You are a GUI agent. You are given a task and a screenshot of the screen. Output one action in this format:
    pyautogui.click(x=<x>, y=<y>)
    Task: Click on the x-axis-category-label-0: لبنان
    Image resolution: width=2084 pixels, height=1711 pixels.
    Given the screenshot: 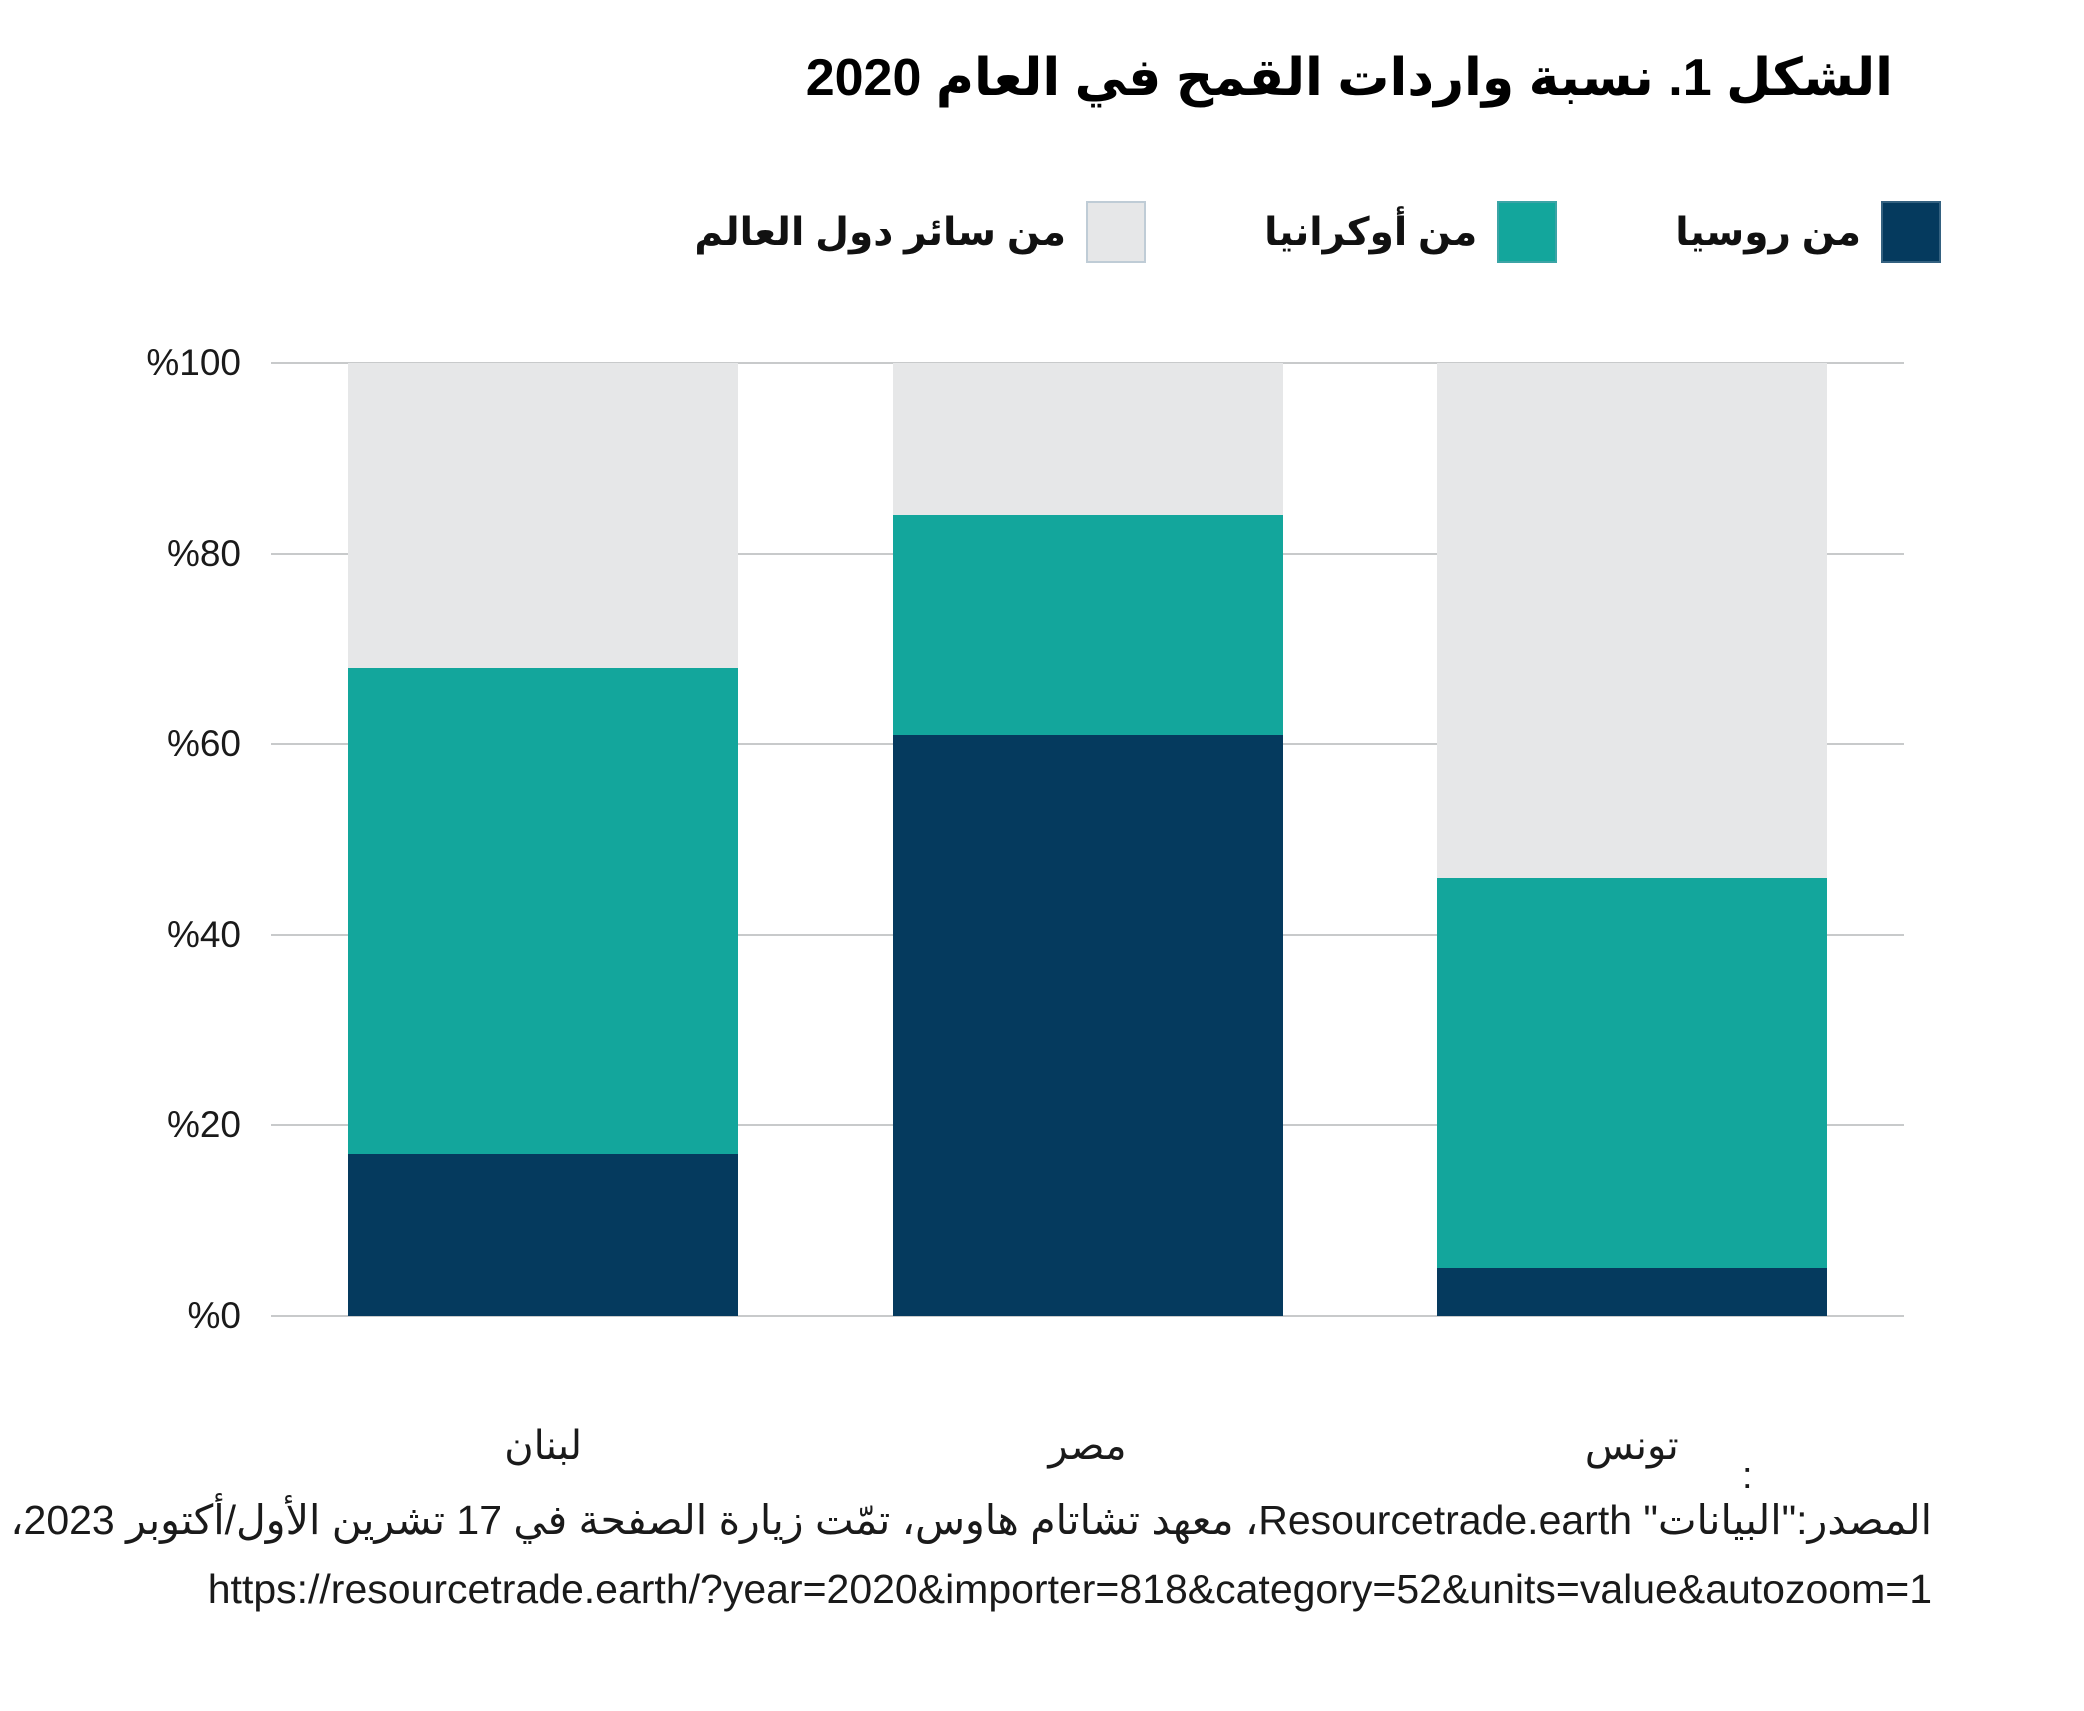 What is the action you would take?
    pyautogui.click(x=543, y=1446)
    